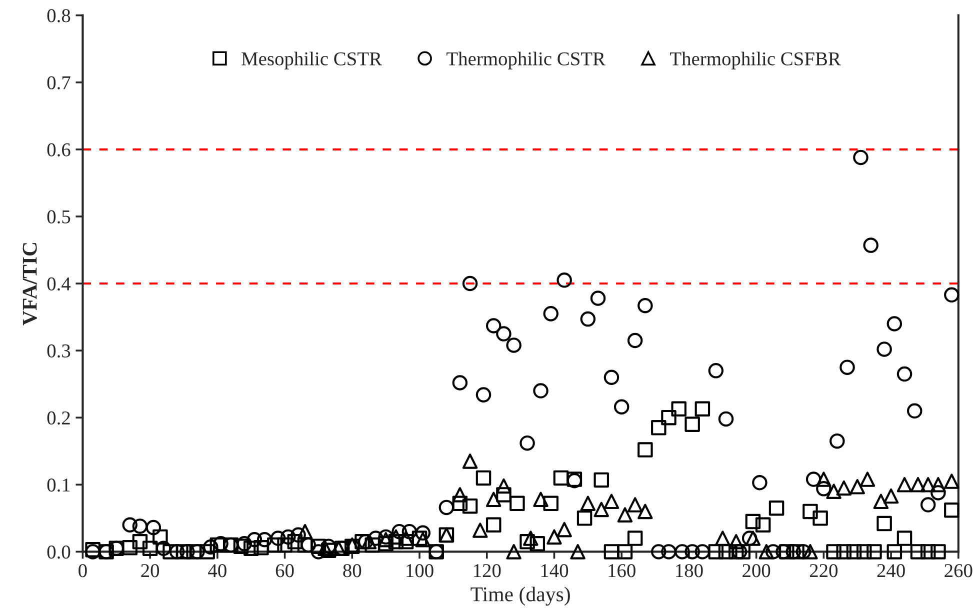 This screenshot has width=973, height=613. Describe the element at coordinates (58, 485) in the screenshot. I see `y-tick-label: 0.1` at that location.